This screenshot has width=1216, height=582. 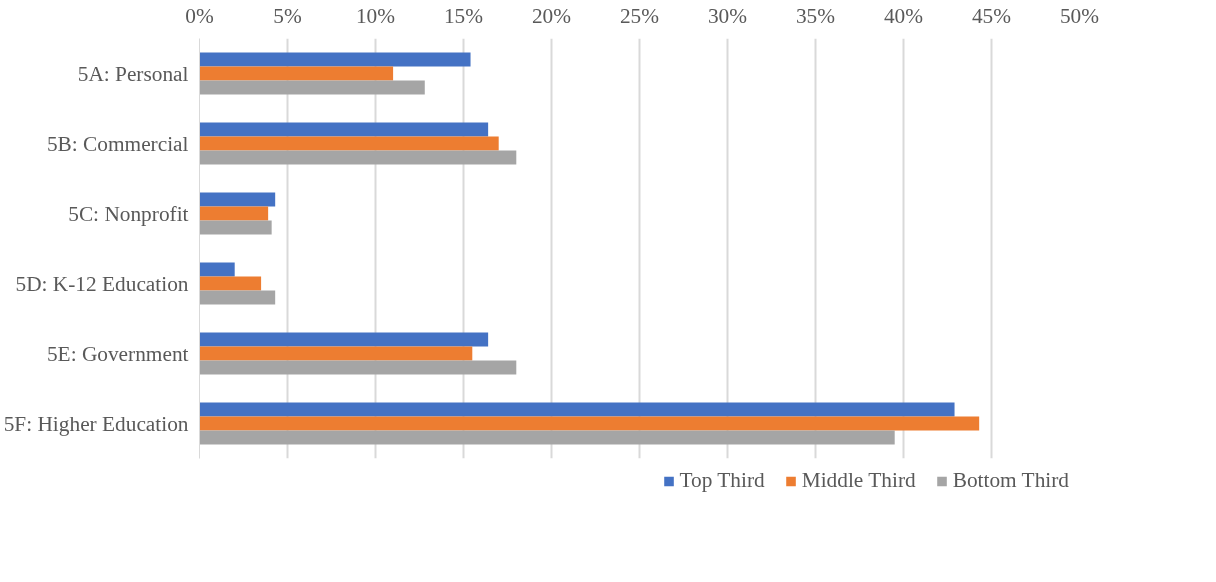 I want to click on x-tick-label: 5%, so click(x=287, y=15).